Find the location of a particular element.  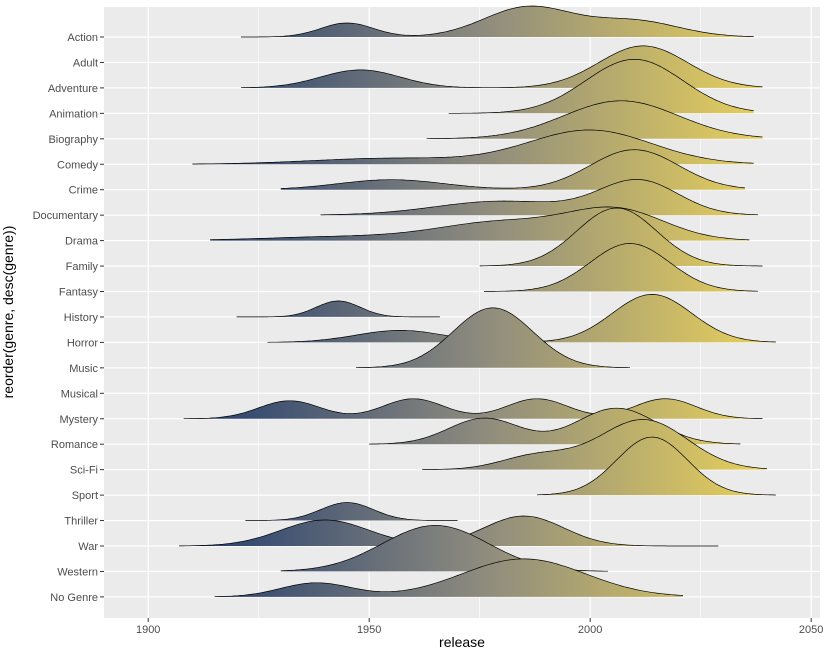

y-tick-label: Music is located at coordinates (83, 369).